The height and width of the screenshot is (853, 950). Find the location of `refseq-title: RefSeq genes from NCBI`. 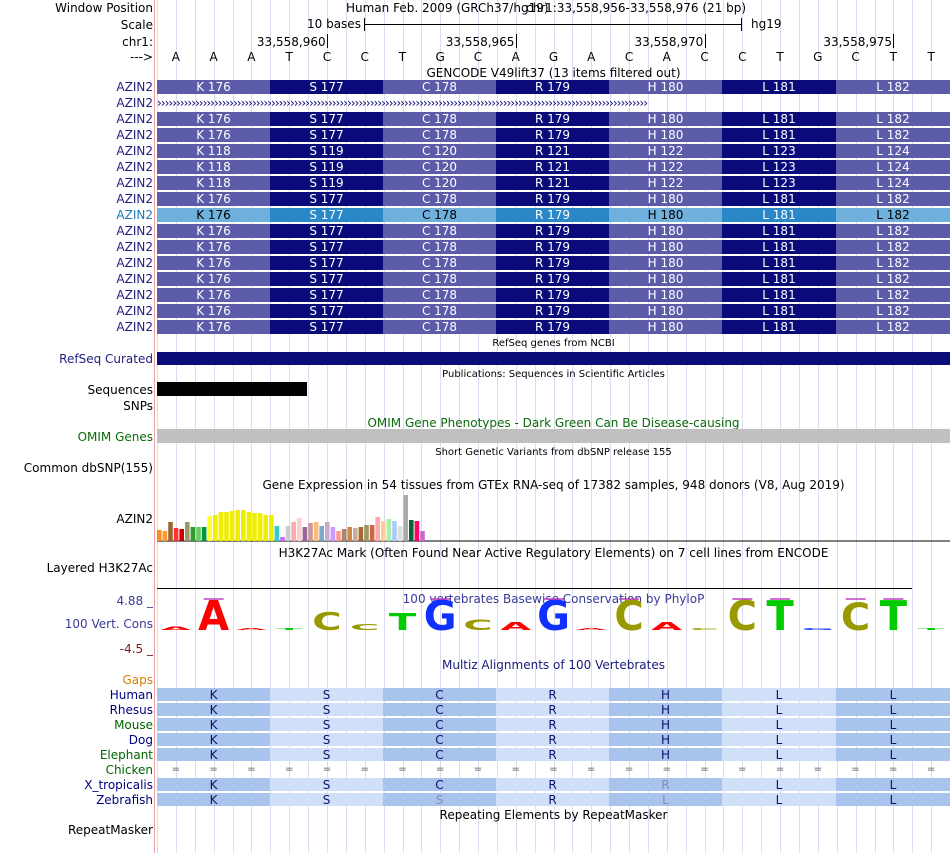

refseq-title: RefSeq genes from NCBI is located at coordinates (553, 343).